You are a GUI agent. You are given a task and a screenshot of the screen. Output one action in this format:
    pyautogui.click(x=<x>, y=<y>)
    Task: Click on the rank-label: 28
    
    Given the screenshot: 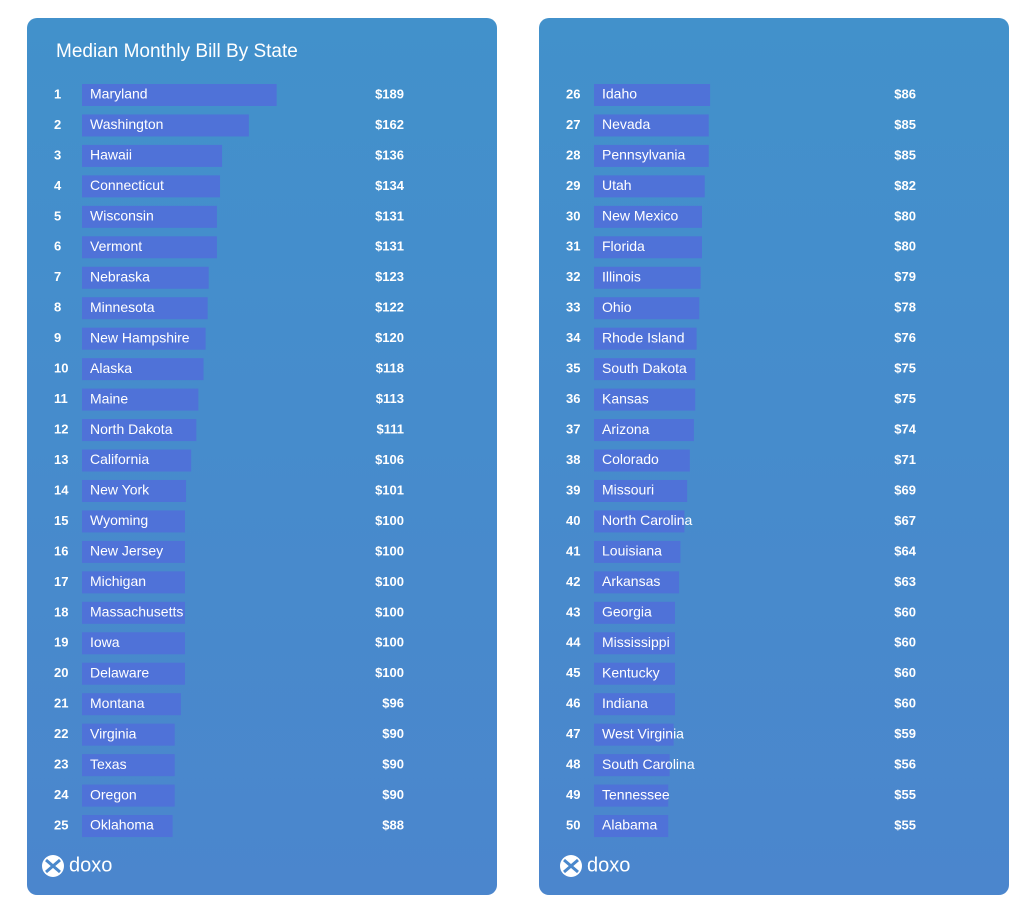 What is the action you would take?
    pyautogui.click(x=573, y=154)
    